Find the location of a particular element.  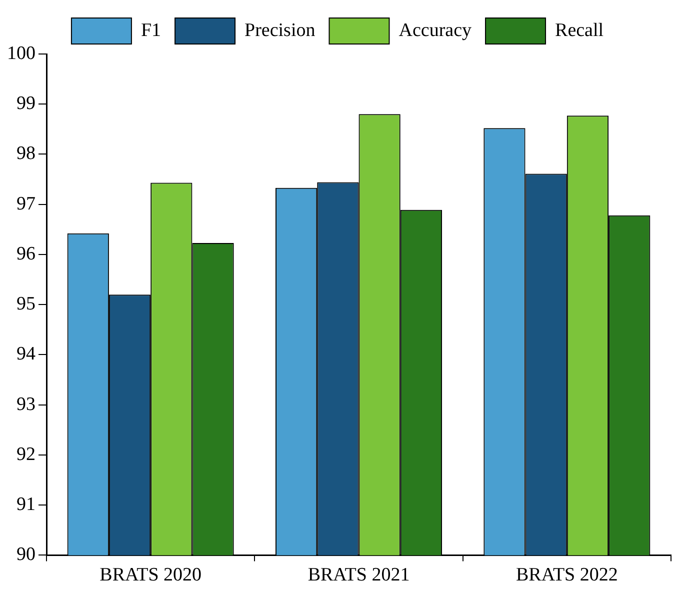

legend-label: Recall is located at coordinates (579, 30).